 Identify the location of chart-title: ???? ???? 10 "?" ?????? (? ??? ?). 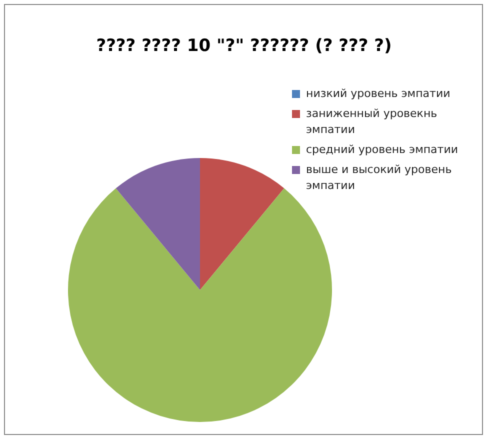
(244, 46).